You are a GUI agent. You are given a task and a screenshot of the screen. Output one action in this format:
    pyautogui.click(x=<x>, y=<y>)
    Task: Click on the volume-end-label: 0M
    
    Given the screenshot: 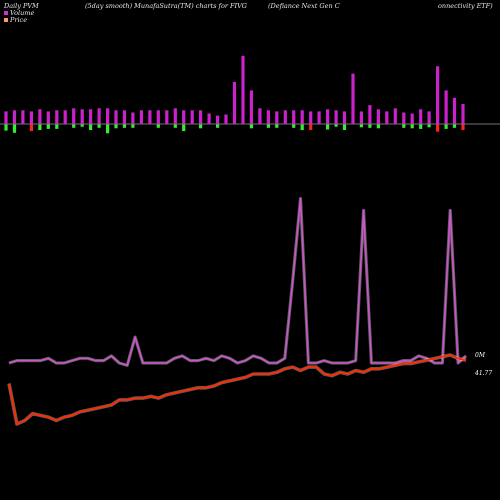 What is the action you would take?
    pyautogui.click(x=480, y=355)
    